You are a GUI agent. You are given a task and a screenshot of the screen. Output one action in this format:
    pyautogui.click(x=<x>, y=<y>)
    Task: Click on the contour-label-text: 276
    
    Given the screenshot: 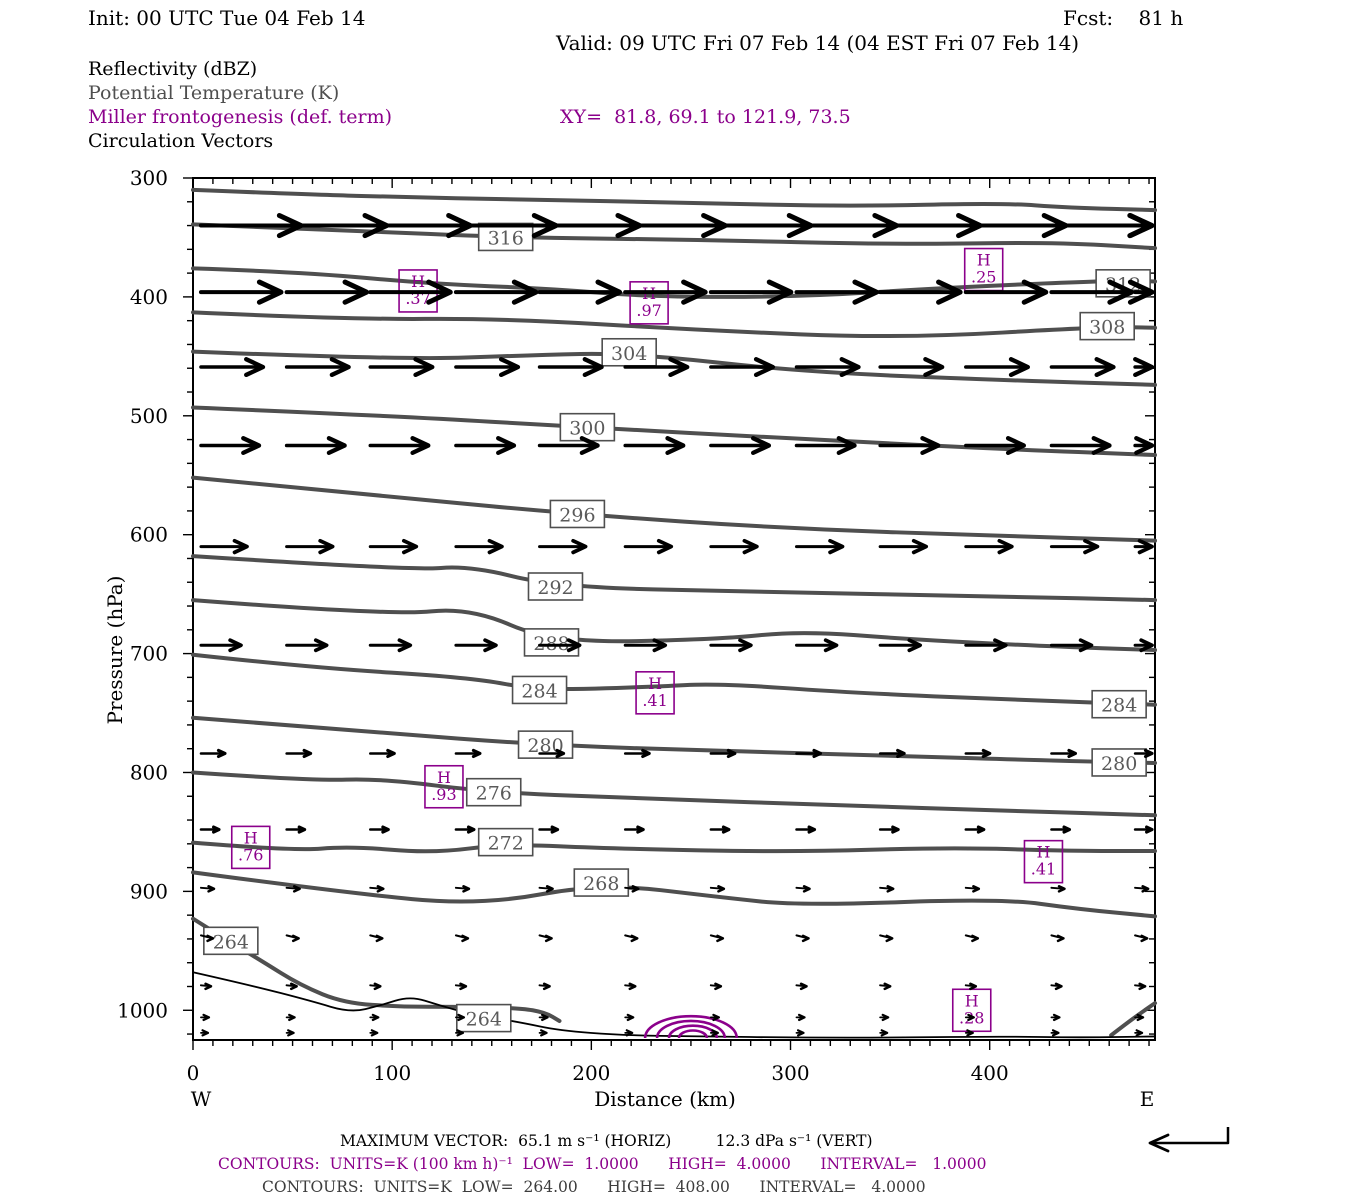 What is the action you would take?
    pyautogui.click(x=494, y=794)
    